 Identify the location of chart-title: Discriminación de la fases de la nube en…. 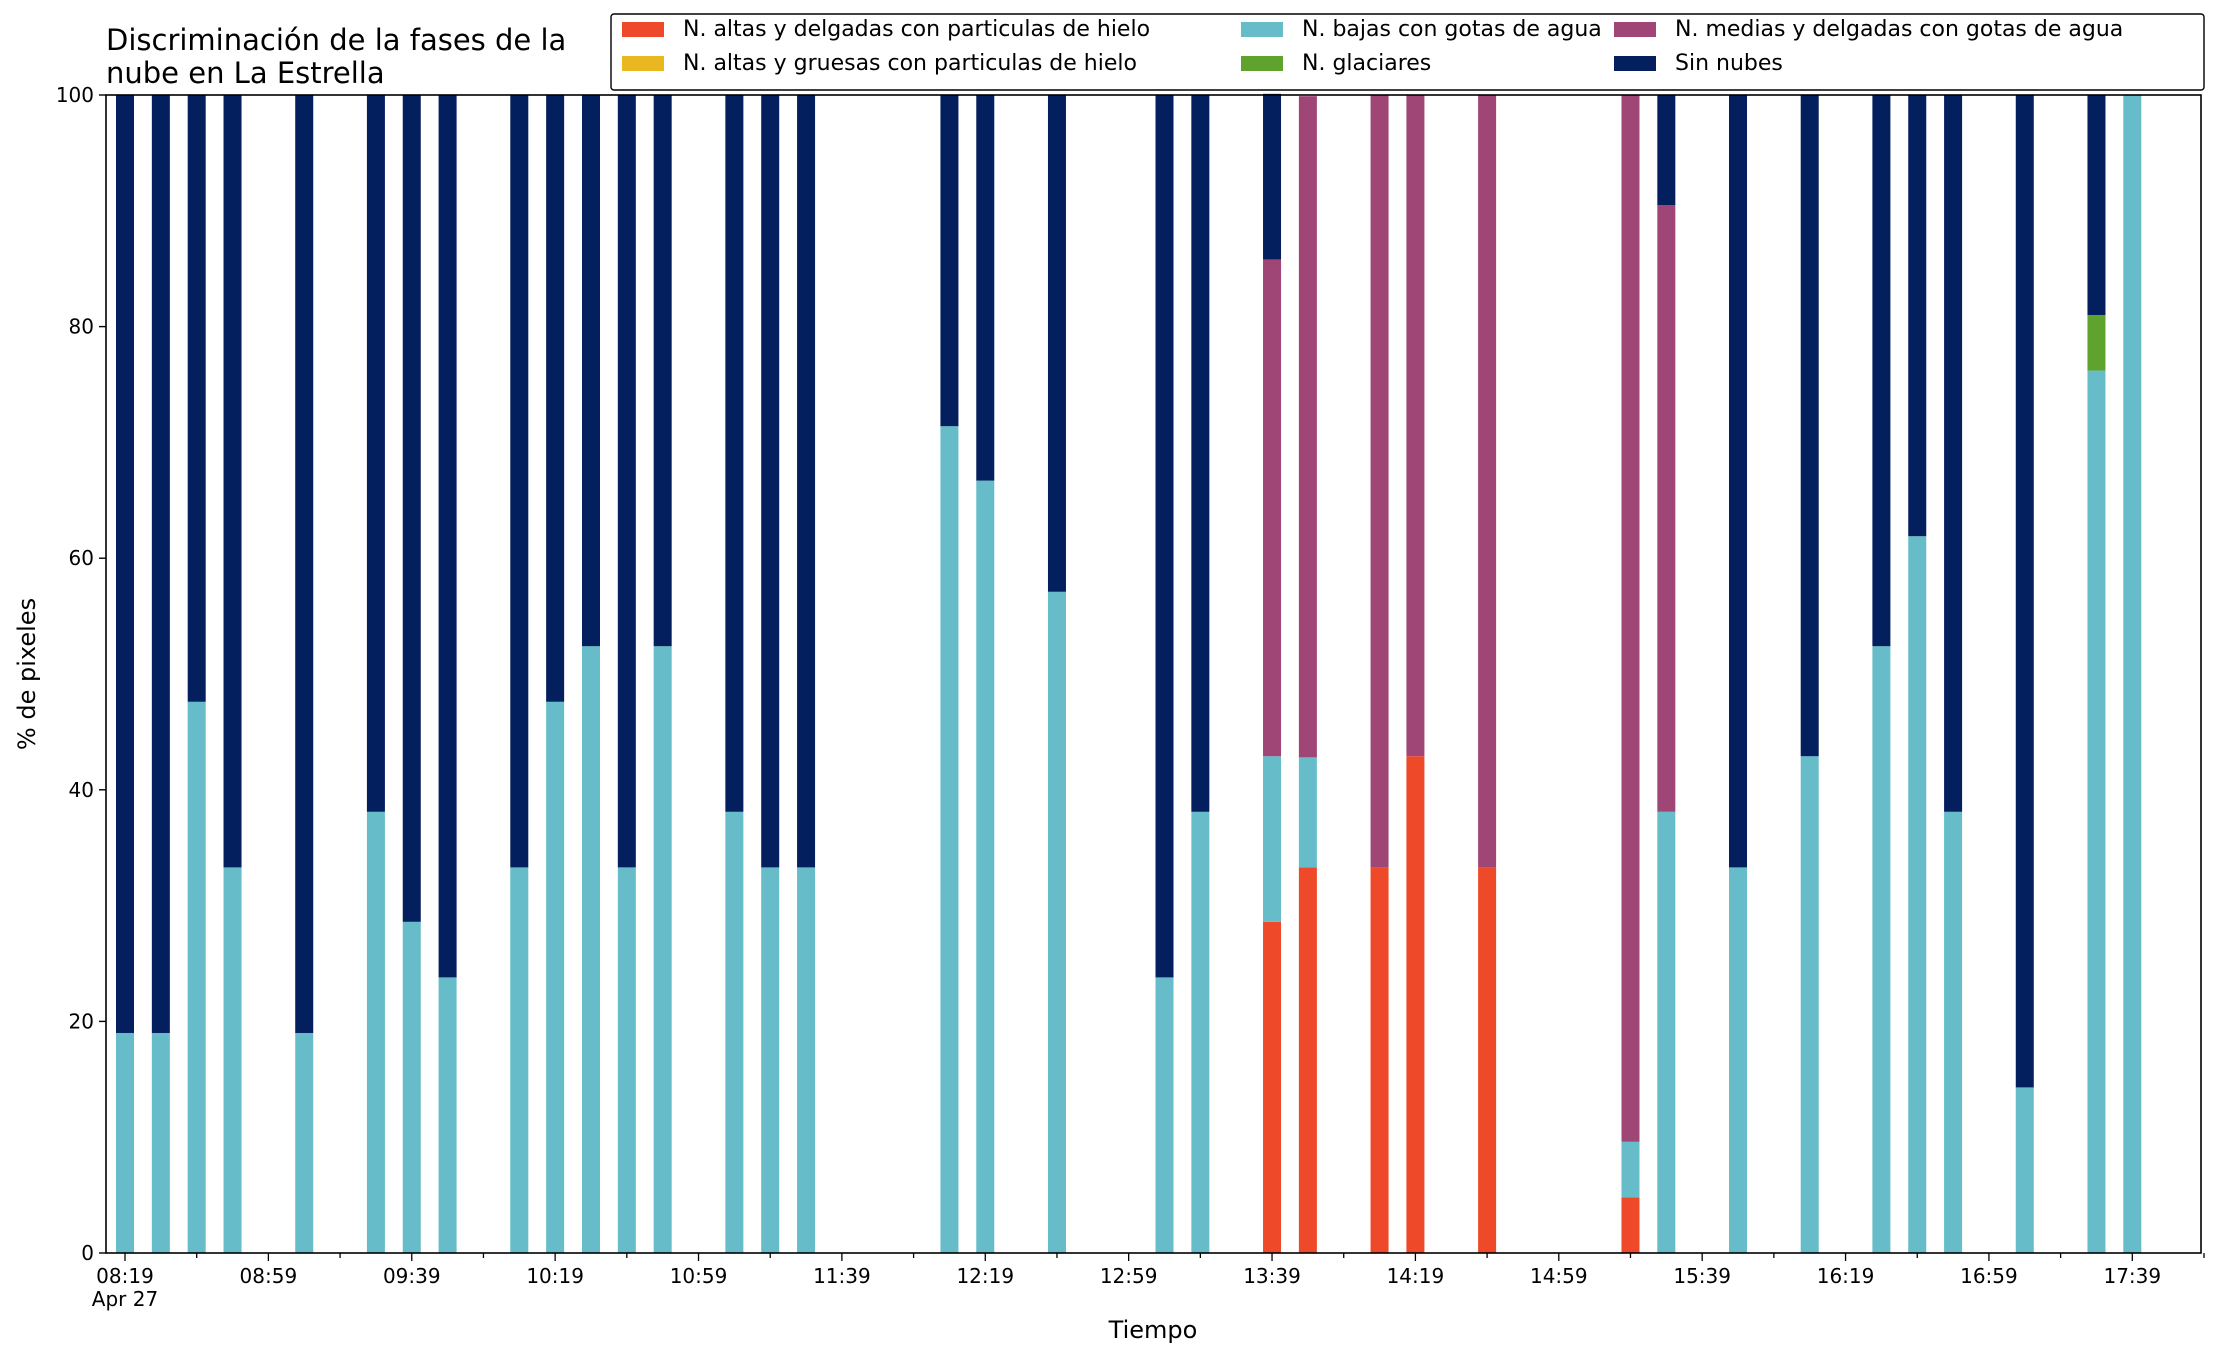
(336, 56).